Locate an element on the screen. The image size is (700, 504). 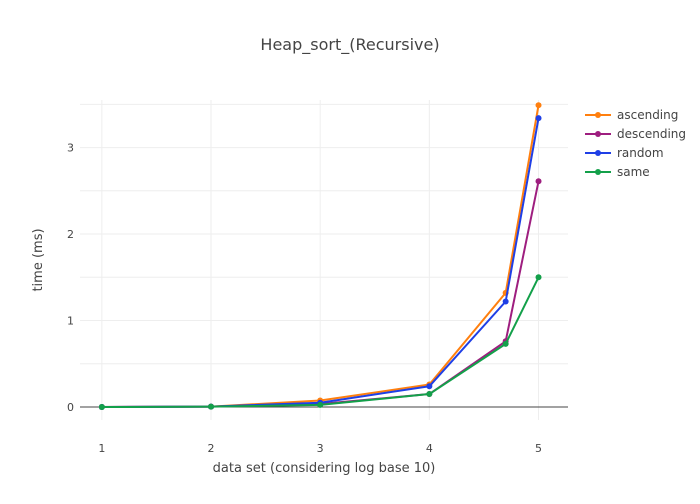
legend-item-random: random is located at coordinates (624, 153).